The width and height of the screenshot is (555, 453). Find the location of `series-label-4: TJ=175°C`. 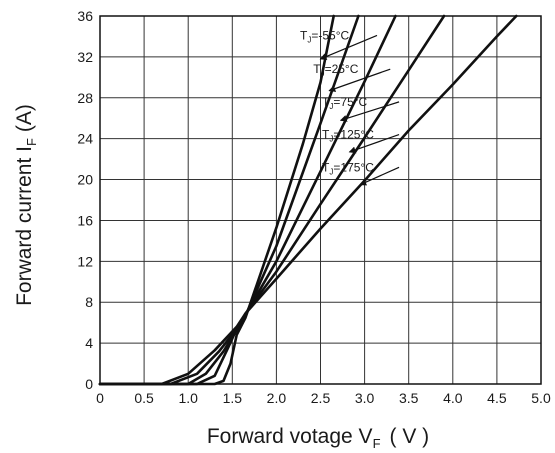

series-label-4: TJ=175°C is located at coordinates (348, 168).